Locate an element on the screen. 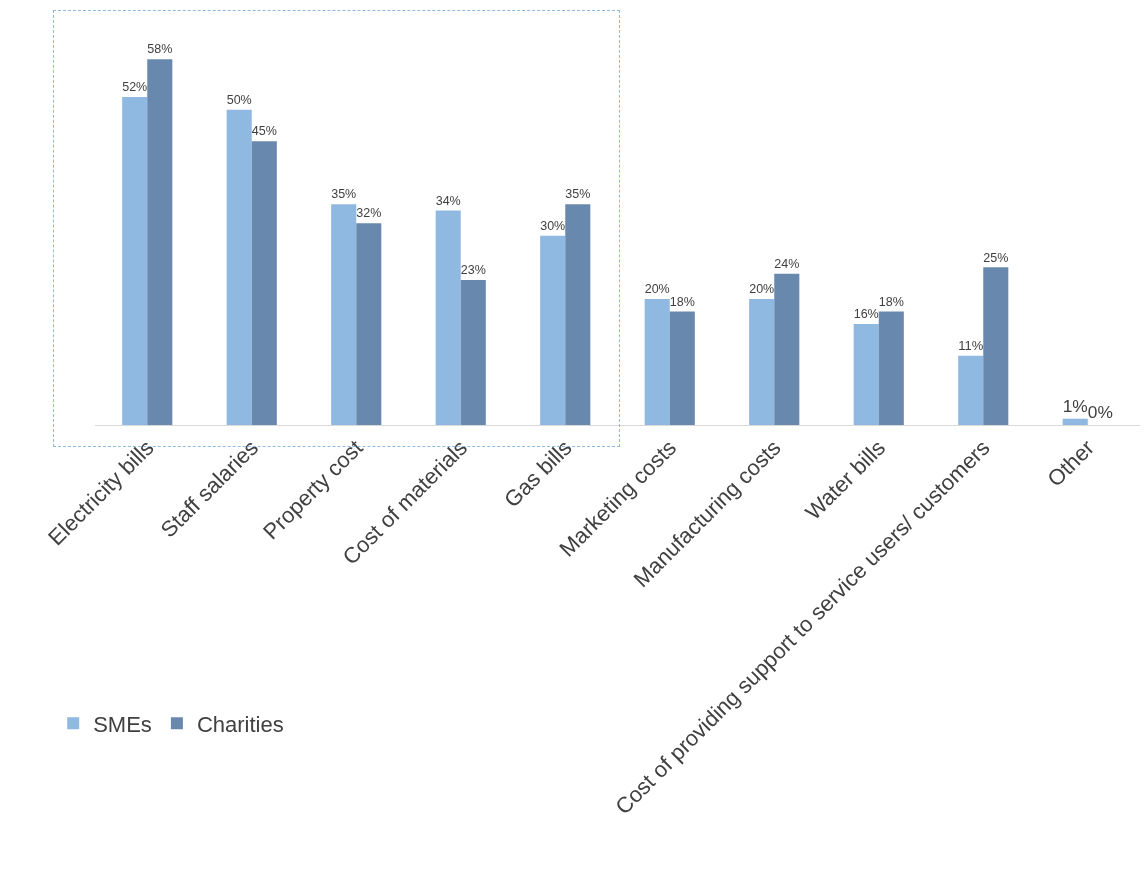  data-label: 58% is located at coordinates (160, 49).